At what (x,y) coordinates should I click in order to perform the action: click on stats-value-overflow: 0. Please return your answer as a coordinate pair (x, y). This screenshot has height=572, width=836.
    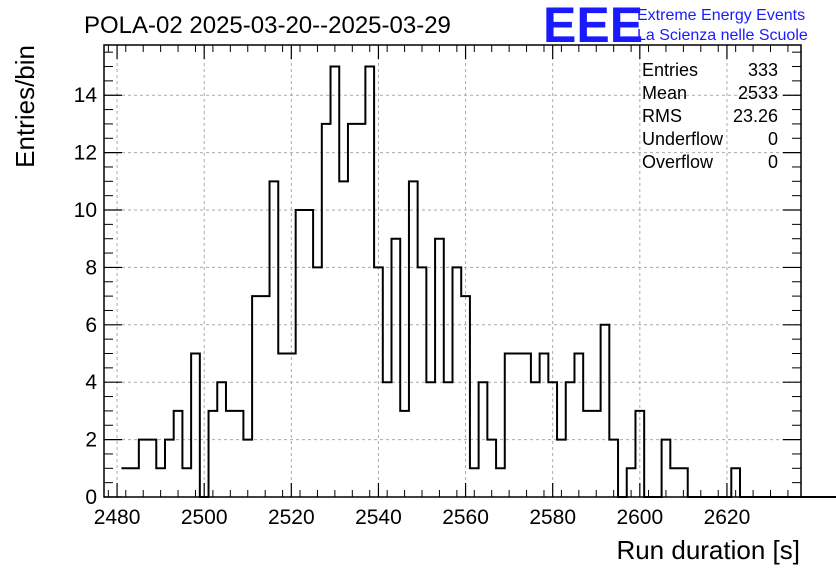
    Looking at the image, I should click on (773, 162).